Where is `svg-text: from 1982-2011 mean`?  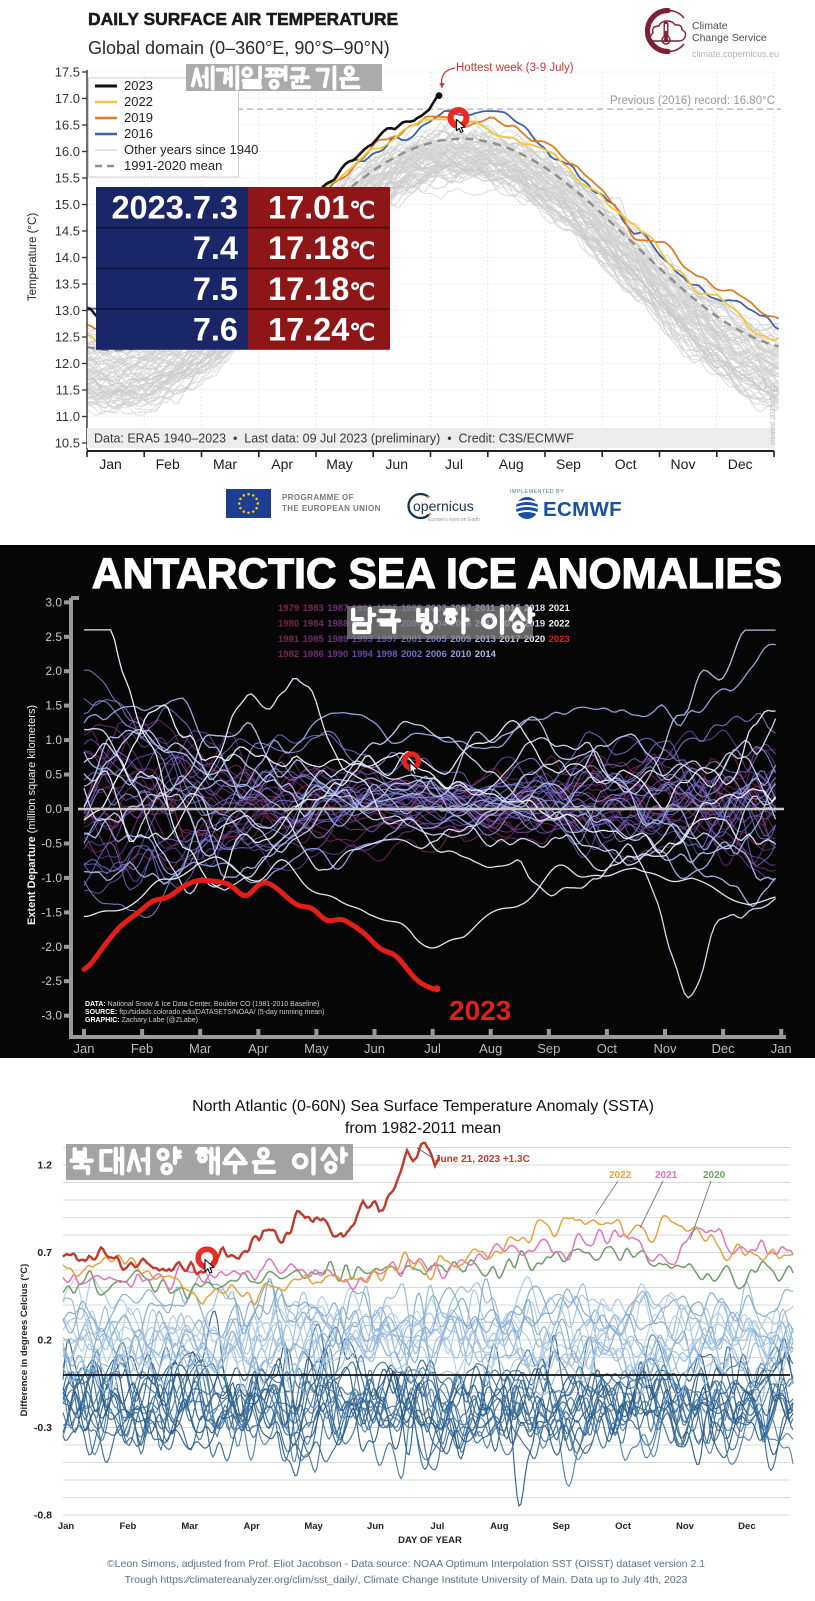 svg-text: from 1982-2011 mean is located at coordinates (423, 1128).